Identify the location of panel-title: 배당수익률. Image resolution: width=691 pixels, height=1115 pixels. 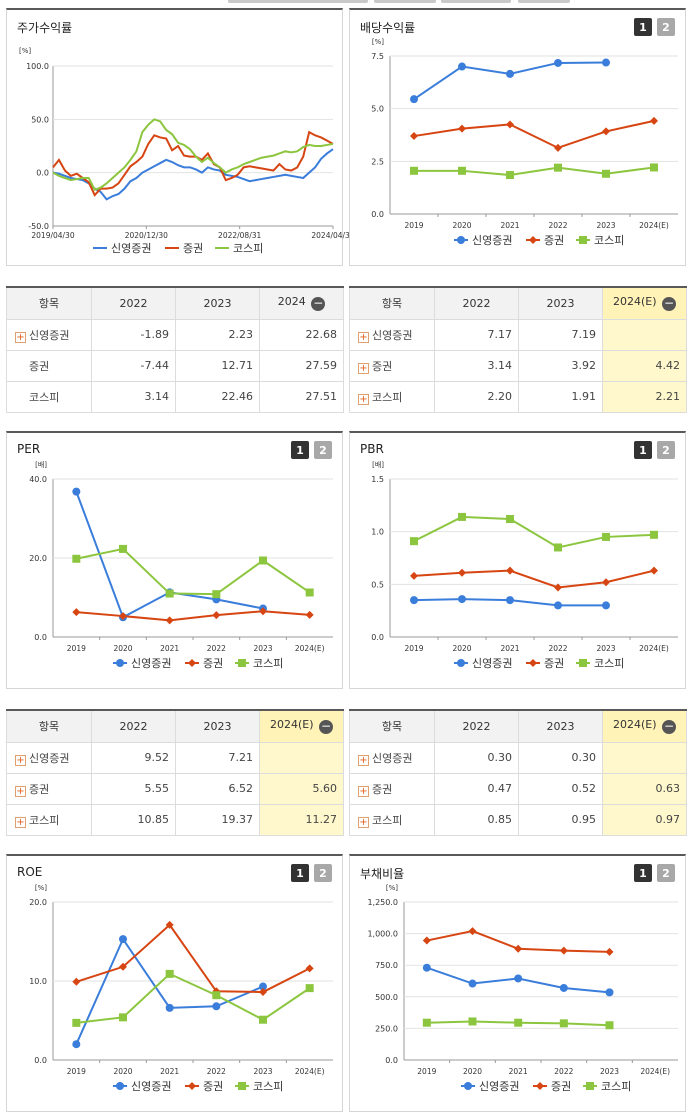
(388, 28).